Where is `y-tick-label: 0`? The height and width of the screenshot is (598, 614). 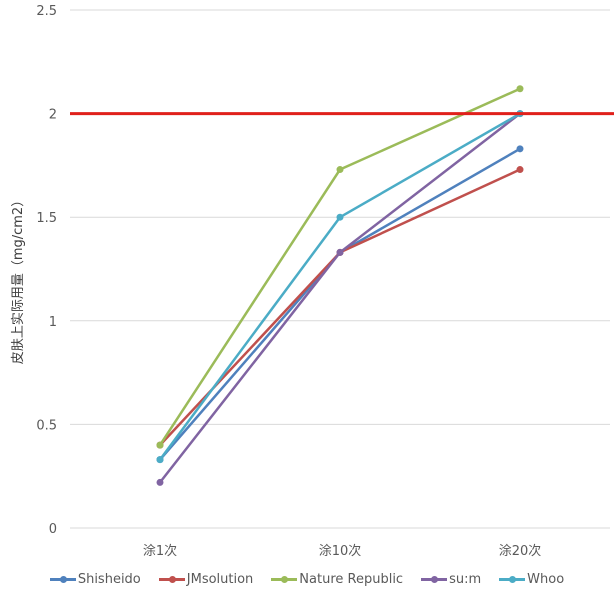 y-tick-label: 0 is located at coordinates (53, 529).